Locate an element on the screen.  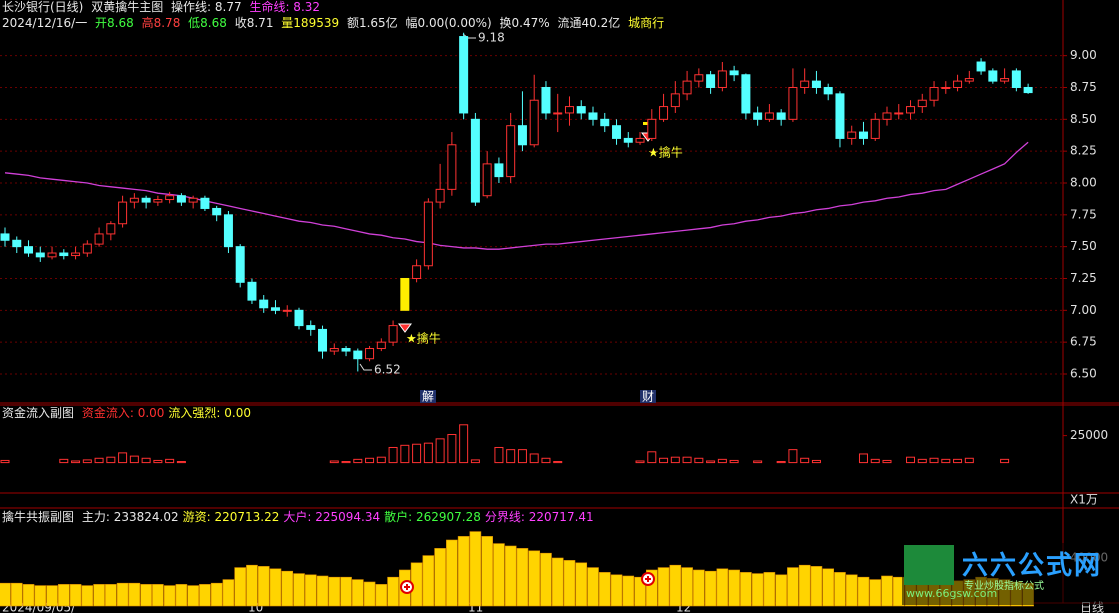
y-tick-label: 8.50 is located at coordinates (1083, 119).